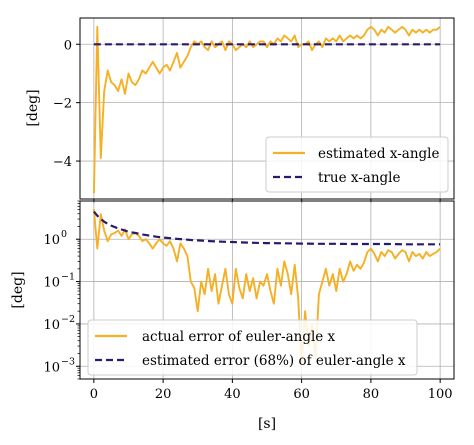  Describe the element at coordinates (359, 178) in the screenshot. I see `legend-label-true-x-angle: true x-angle` at that location.